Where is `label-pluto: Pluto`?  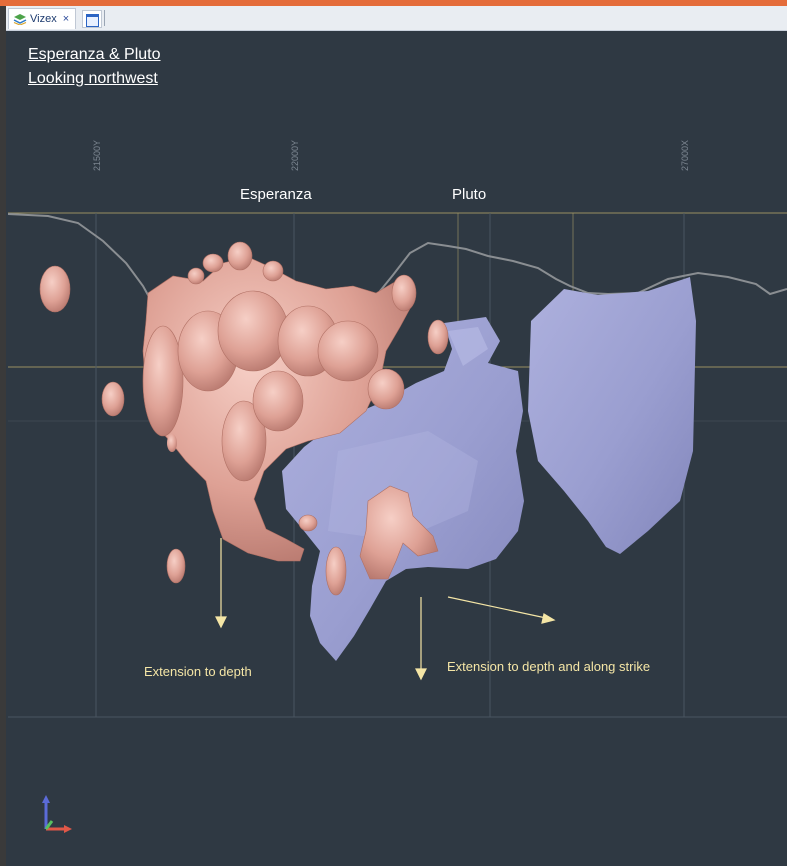 label-pluto: Pluto is located at coordinates (469, 194).